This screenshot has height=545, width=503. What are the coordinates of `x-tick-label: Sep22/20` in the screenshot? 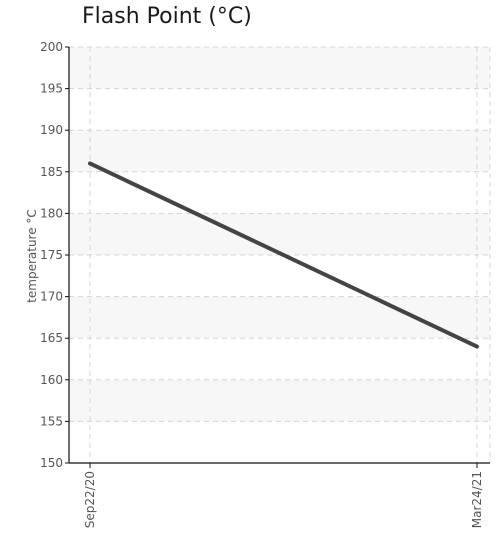 It's located at (90, 499).